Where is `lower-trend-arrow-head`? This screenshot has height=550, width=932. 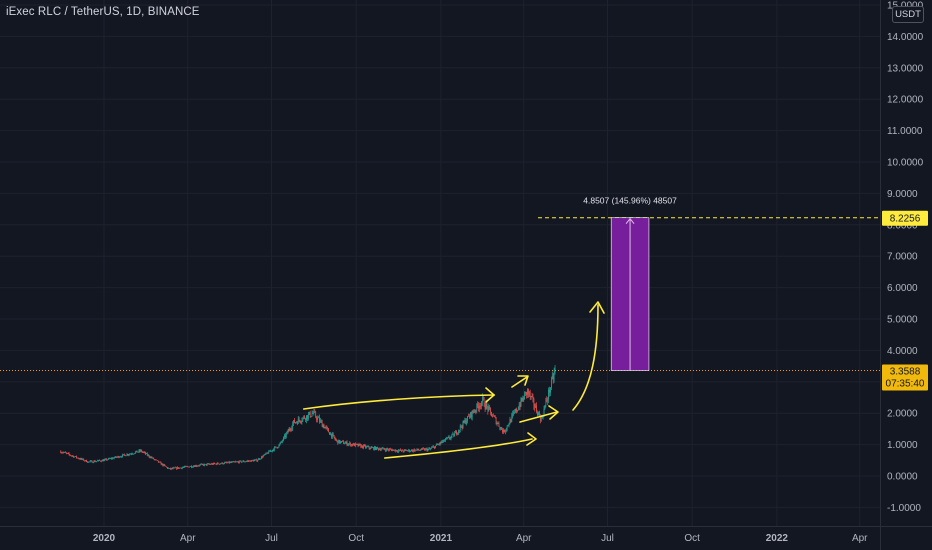
lower-trend-arrow-head is located at coordinates (531, 439).